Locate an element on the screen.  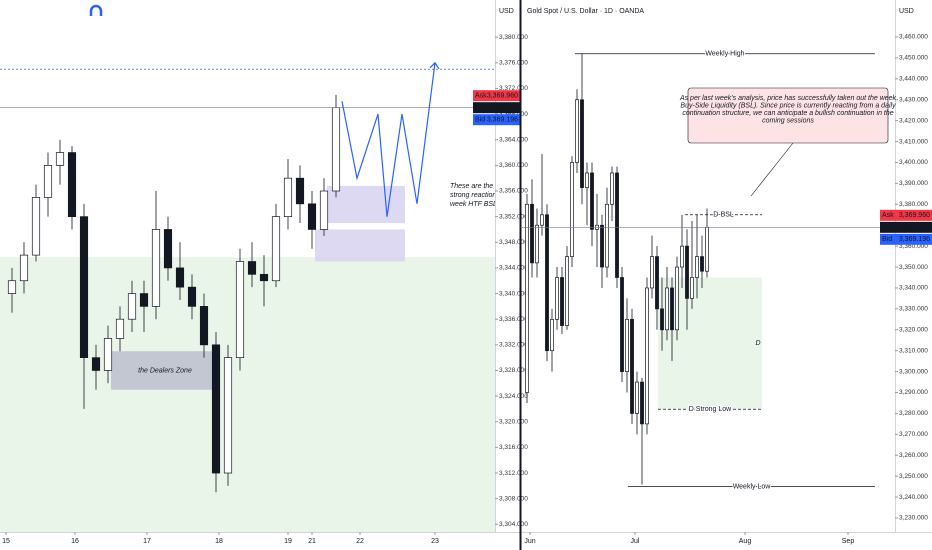
price-tag-label: Bid is located at coordinates (480, 120).